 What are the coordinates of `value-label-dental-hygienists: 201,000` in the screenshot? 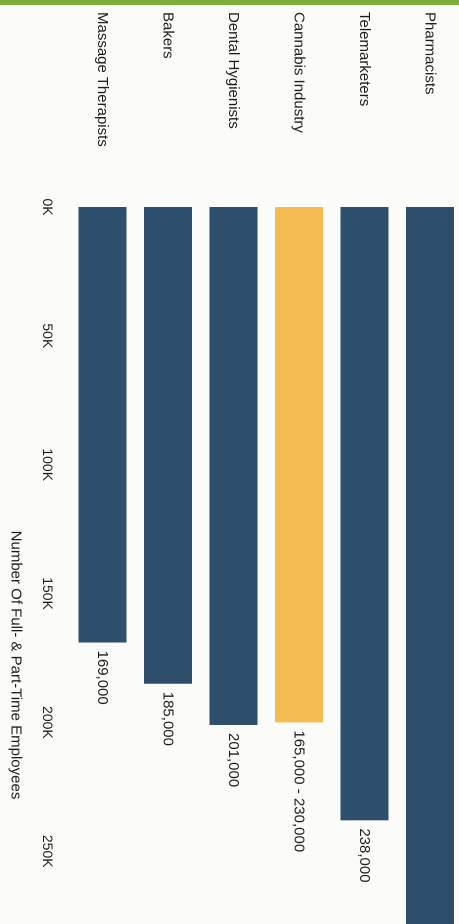 It's located at (233, 760).